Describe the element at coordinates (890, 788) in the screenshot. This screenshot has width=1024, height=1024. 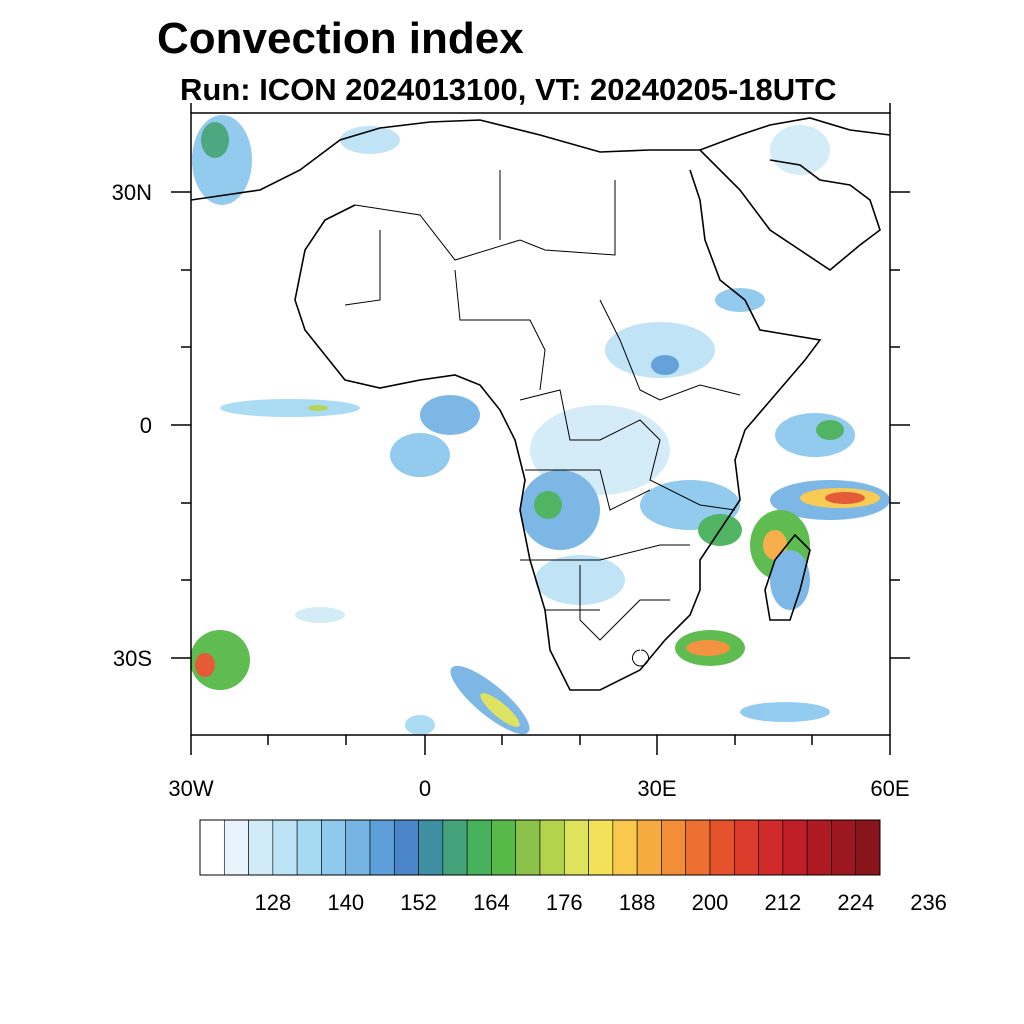
I see `lon-label-60e: 60E` at that location.